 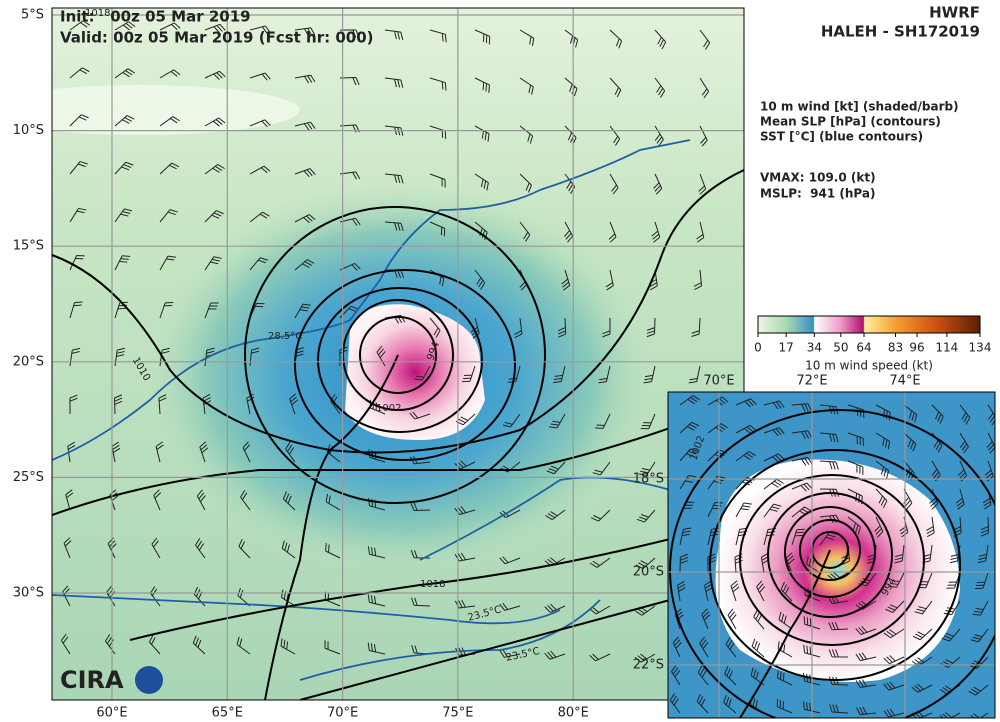 I want to click on graticule, so click(x=831, y=555).